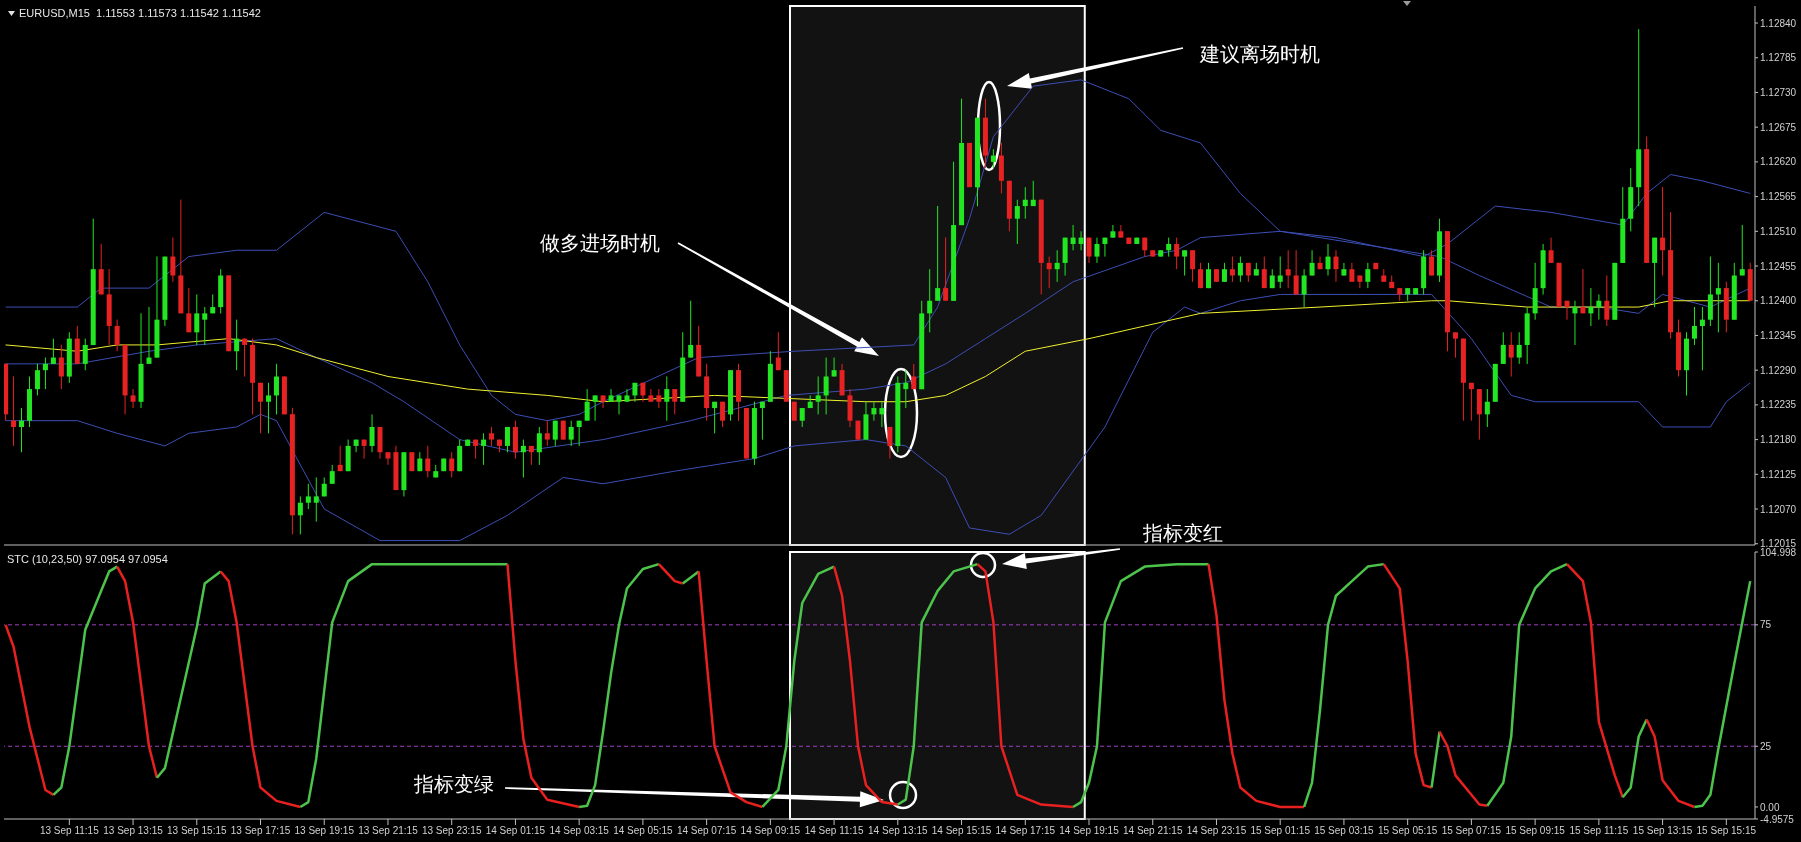  Describe the element at coordinates (1407, 831) in the screenshot. I see `x-tick-label: 15 Sep 05:15` at that location.